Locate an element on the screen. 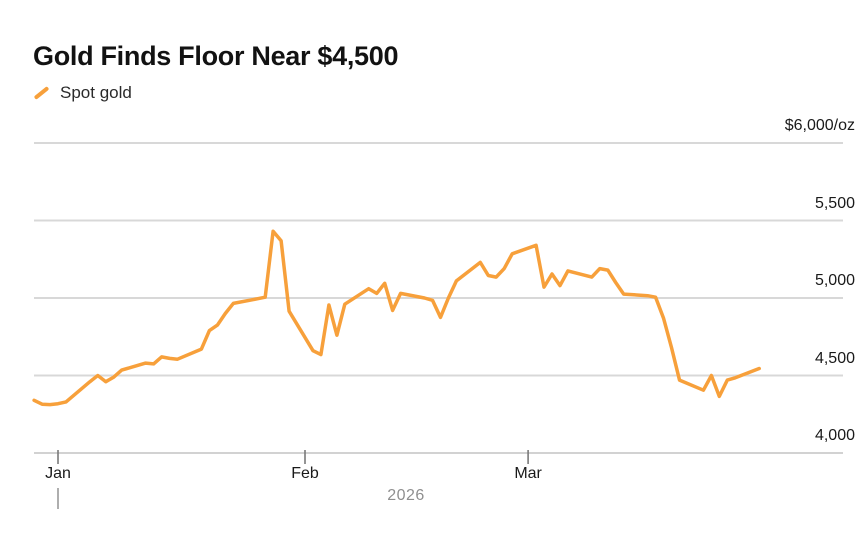 This screenshot has height=540, width=865. chart-title: Gold Finds Floor Near $4,500 is located at coordinates (216, 56).